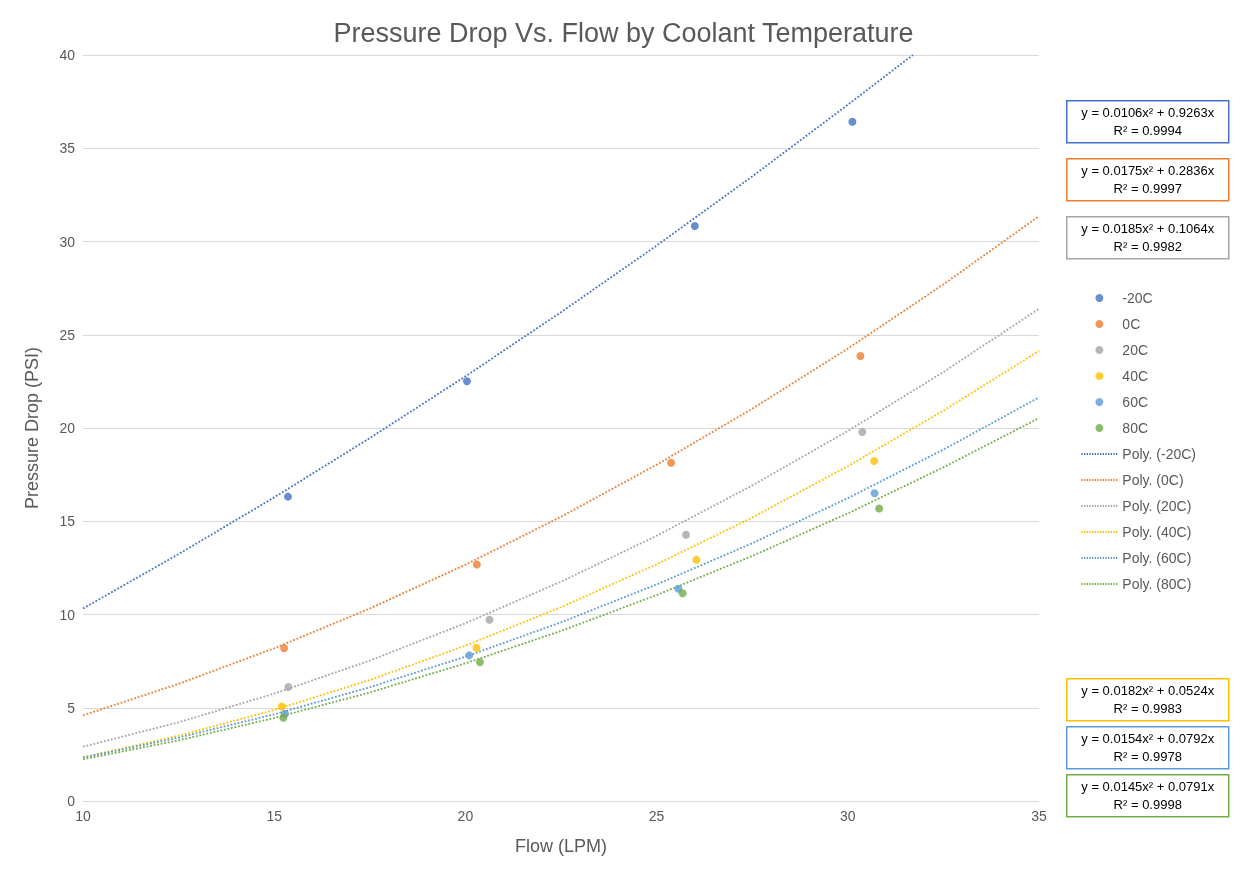 The width and height of the screenshot is (1247, 882). Describe the element at coordinates (1148, 122) in the screenshot. I see `text: y = 0.0106x² + 0.9263x R² = 0.9994` at that location.